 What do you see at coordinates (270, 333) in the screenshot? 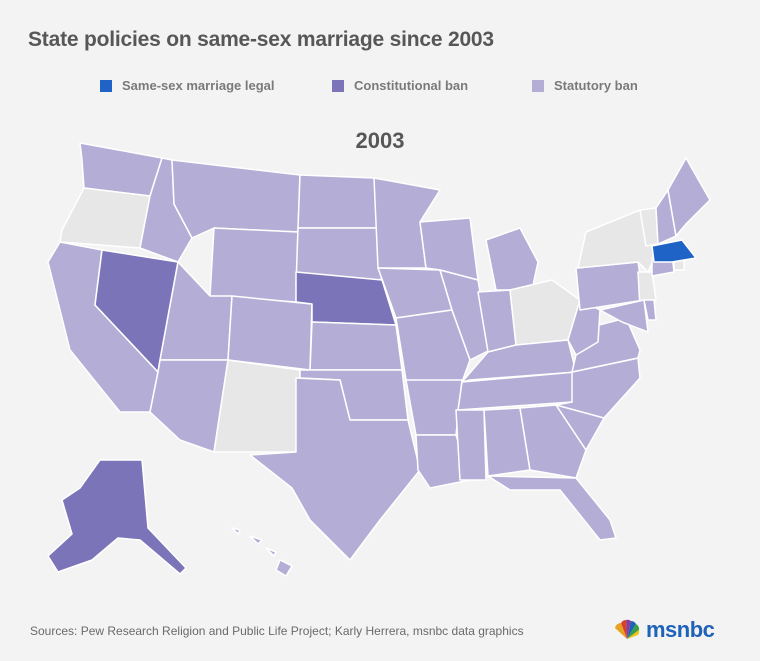
I see `state-co` at bounding box center [270, 333].